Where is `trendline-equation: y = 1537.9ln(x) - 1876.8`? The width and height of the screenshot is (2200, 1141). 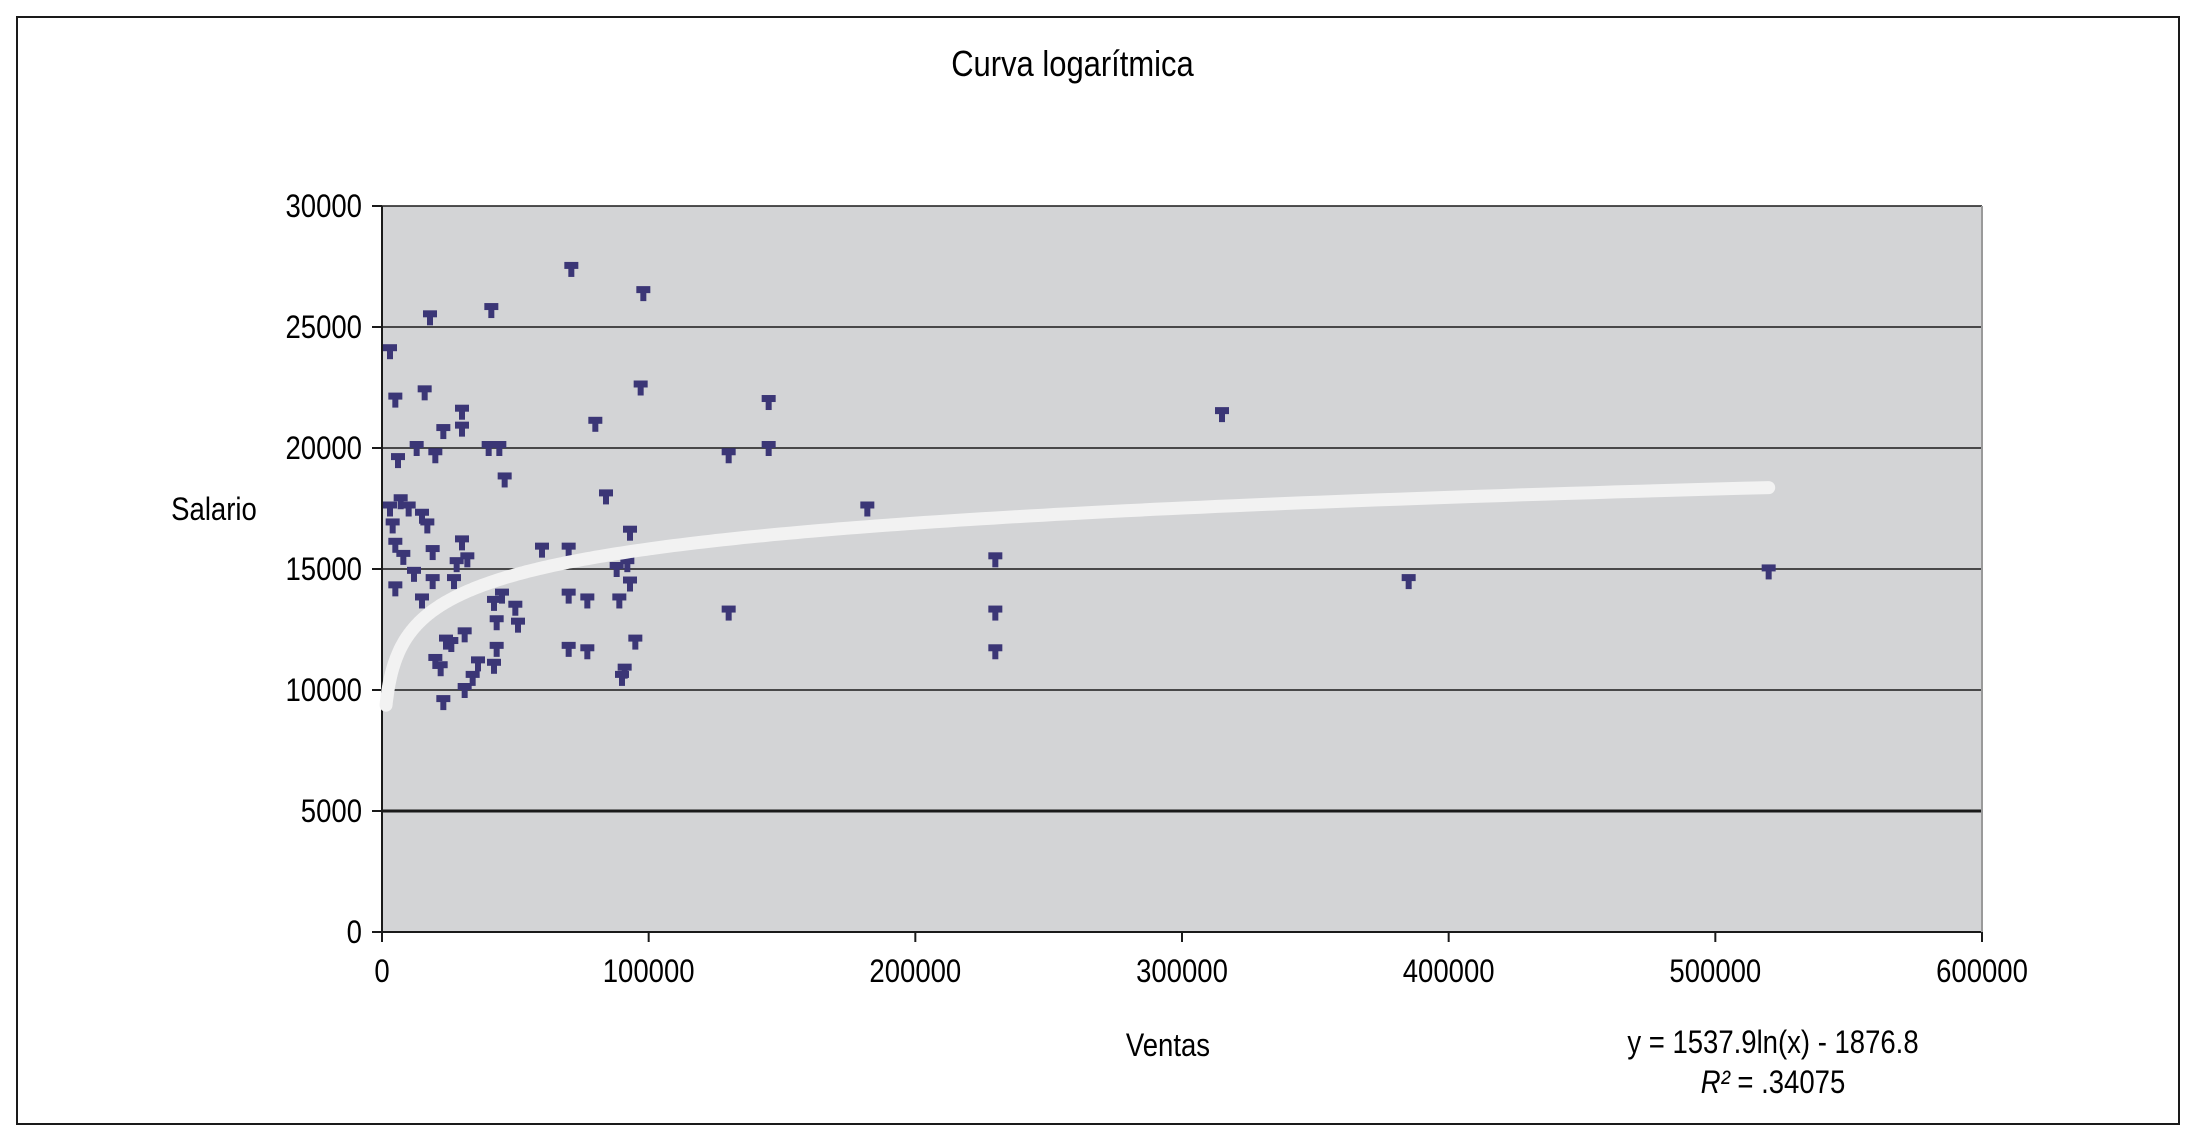
trendline-equation: y = 1537.9ln(x) - 1876.8 is located at coordinates (1772, 1042).